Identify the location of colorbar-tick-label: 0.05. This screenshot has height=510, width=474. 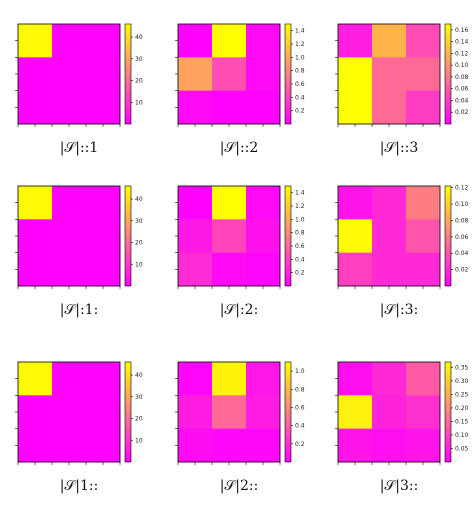
(462, 448).